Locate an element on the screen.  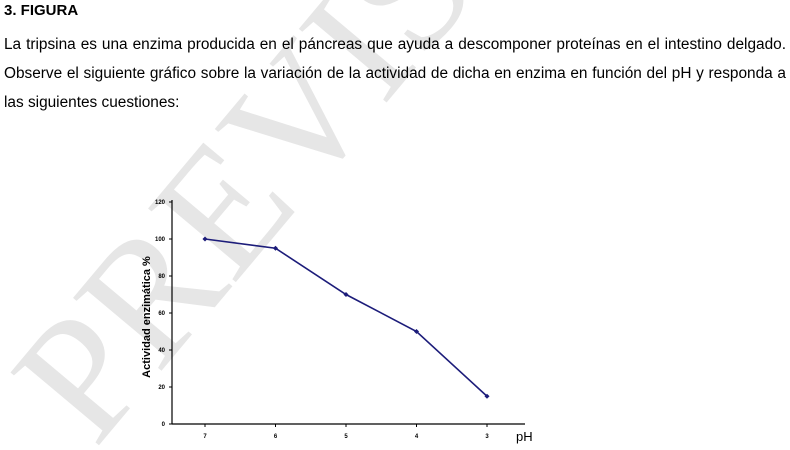
x-tick-label: 5 is located at coordinates (346, 437).